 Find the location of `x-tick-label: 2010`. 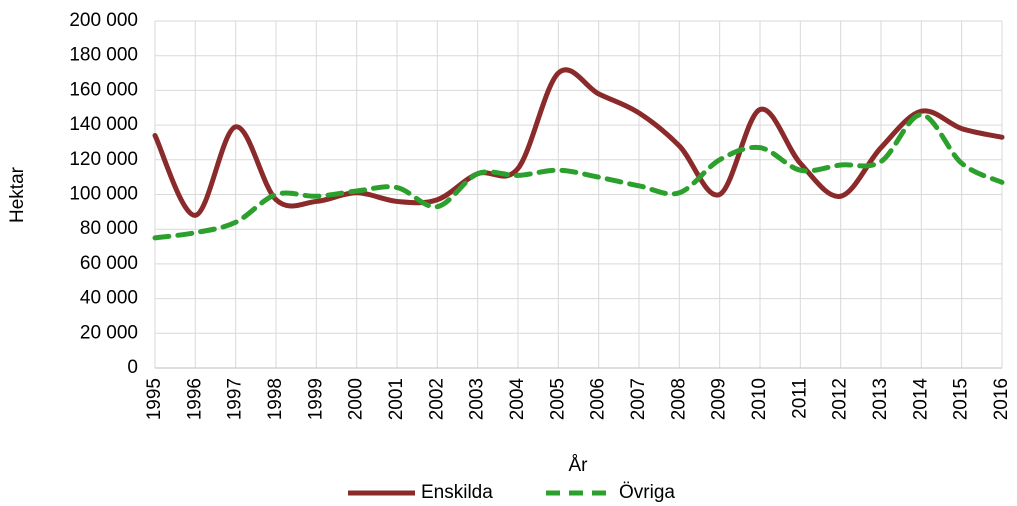

x-tick-label: 2010 is located at coordinates (759, 399).